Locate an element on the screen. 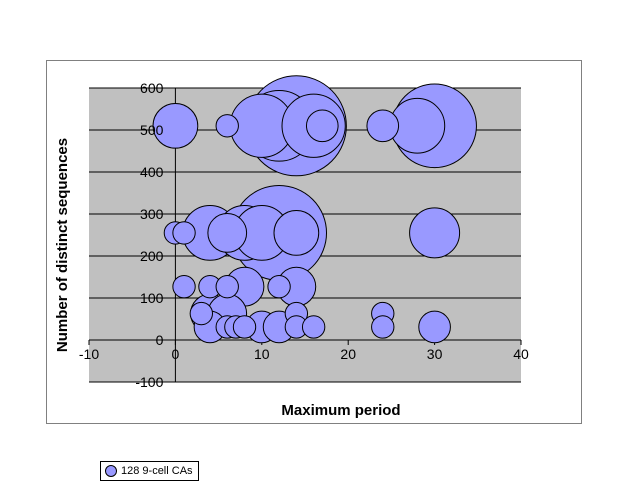 The image size is (627, 485). legend: 128 9-cell CAs is located at coordinates (149, 471).